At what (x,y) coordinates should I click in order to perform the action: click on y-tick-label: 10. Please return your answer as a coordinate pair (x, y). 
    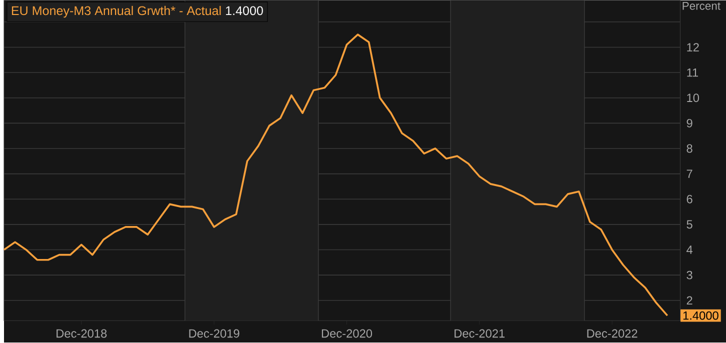
    Looking at the image, I should click on (693, 98).